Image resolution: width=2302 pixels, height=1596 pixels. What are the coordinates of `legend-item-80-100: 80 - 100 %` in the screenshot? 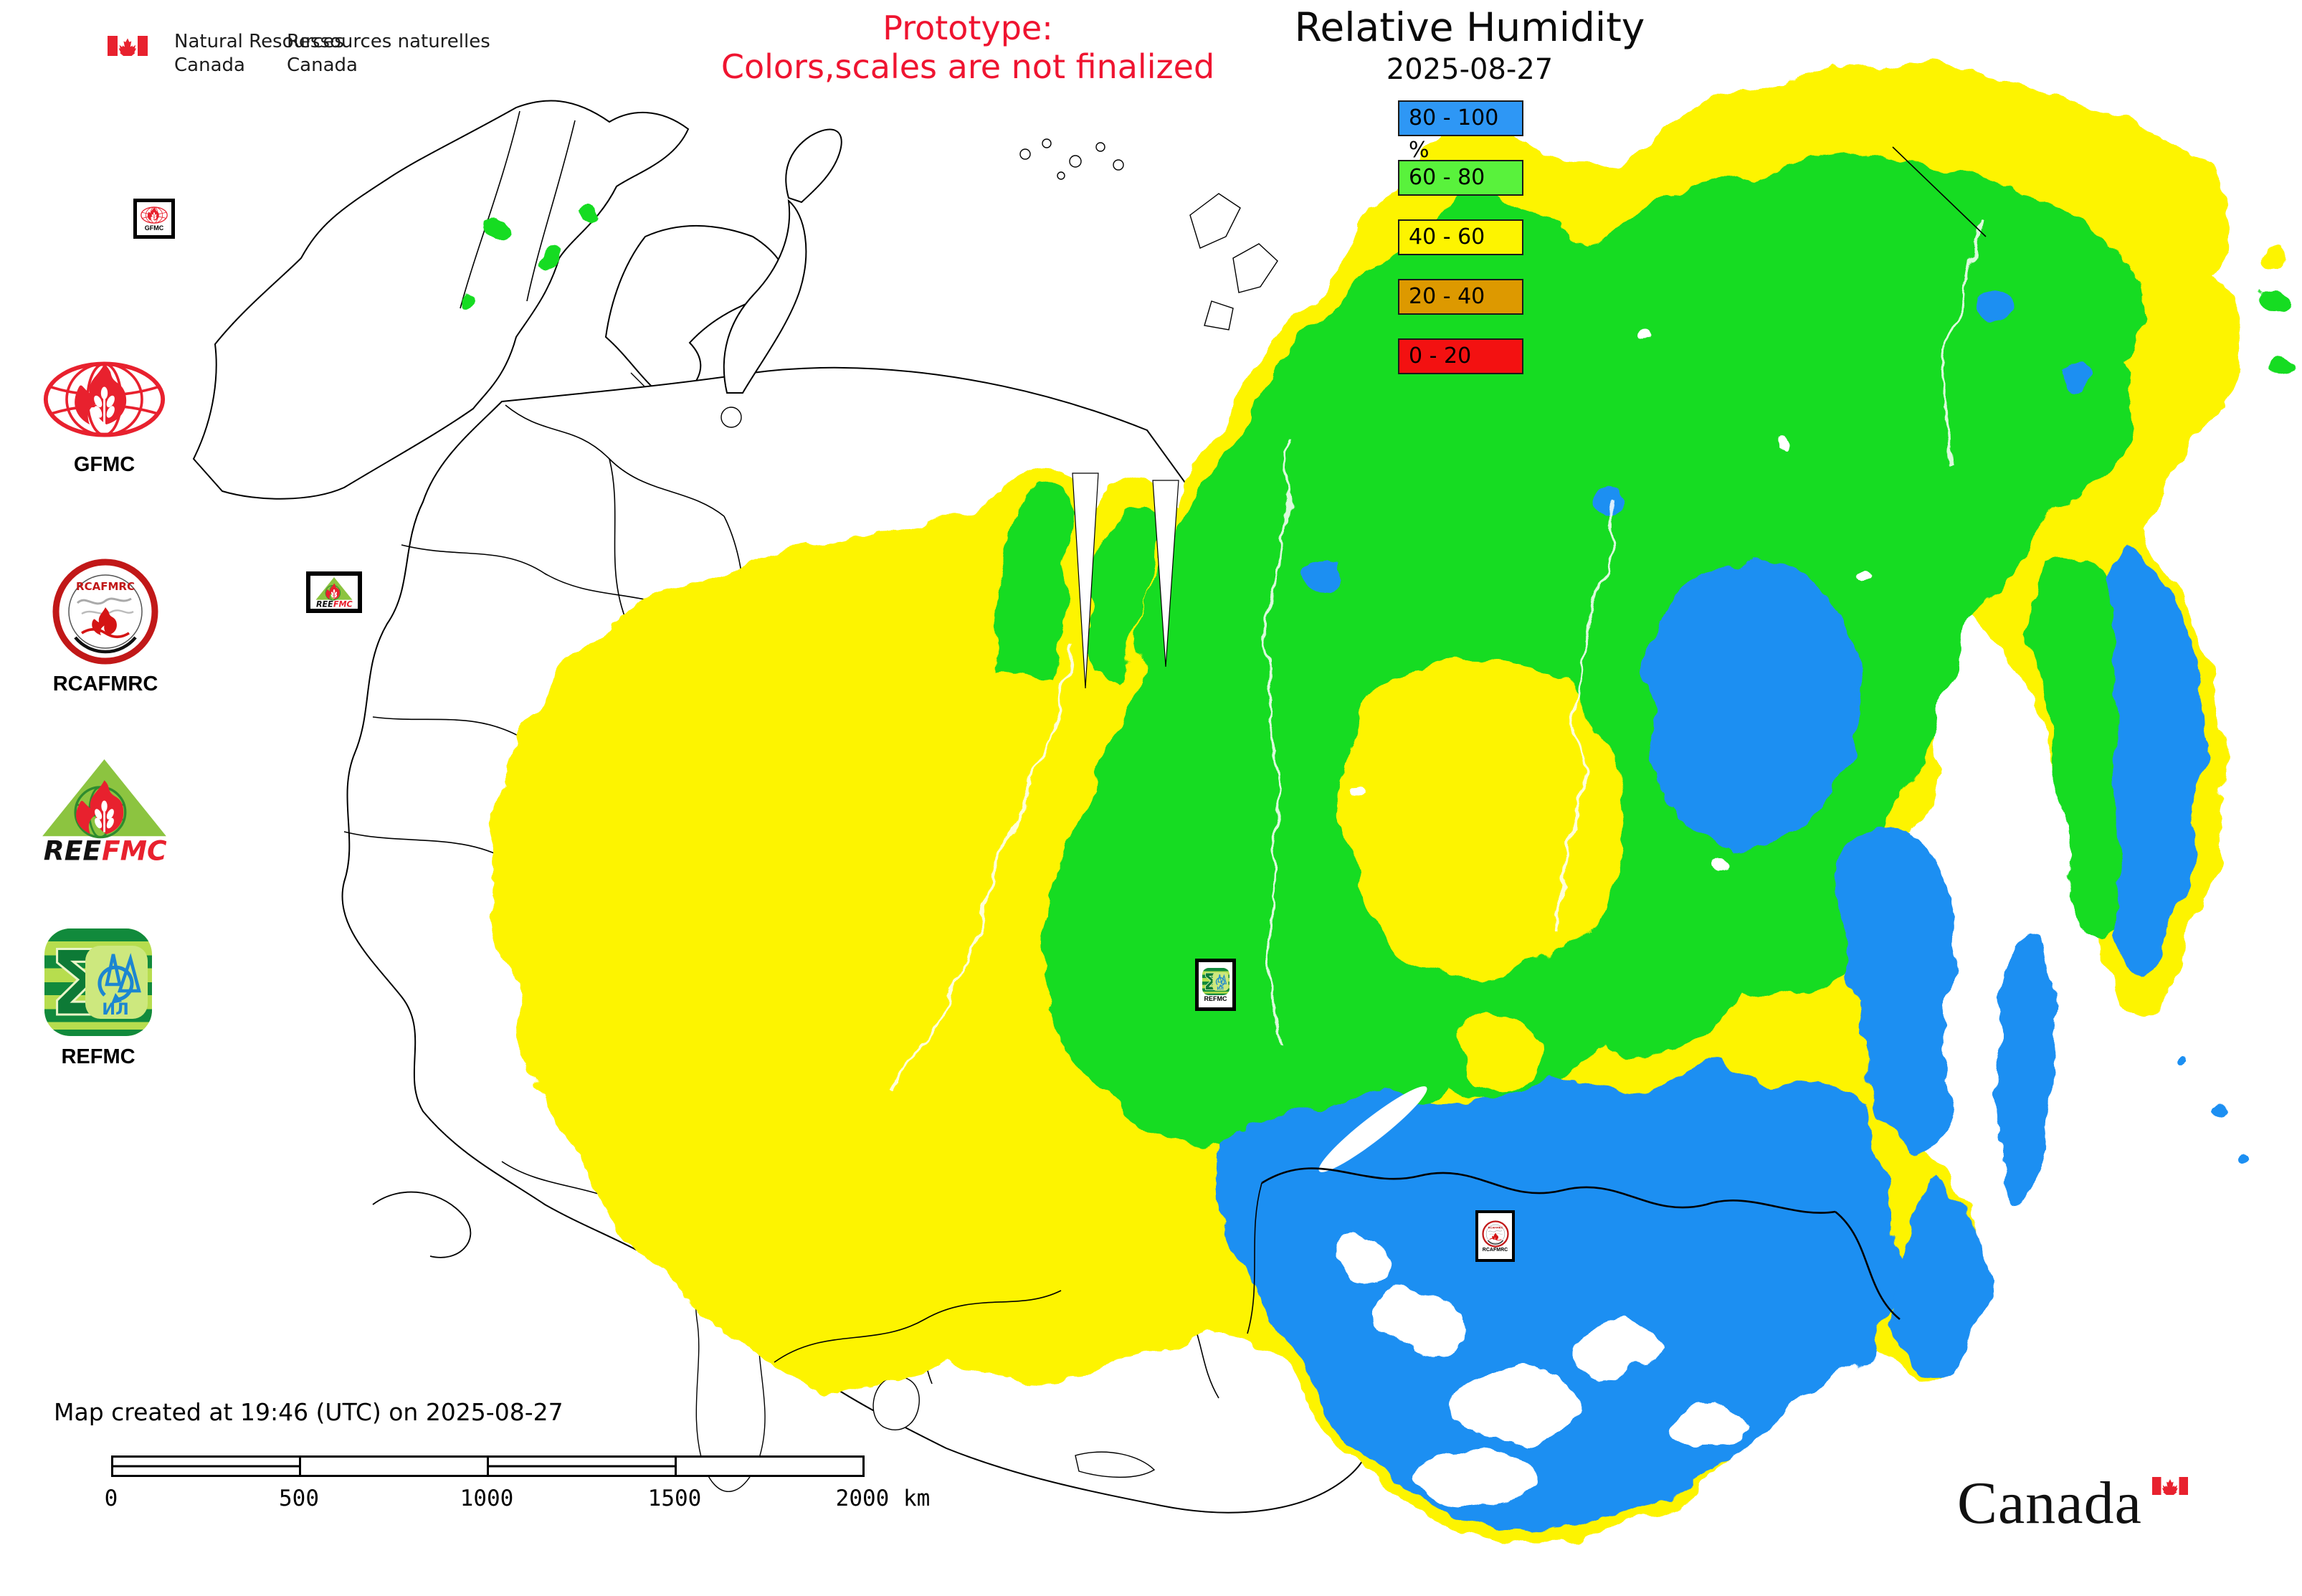 It's located at (1460, 131).